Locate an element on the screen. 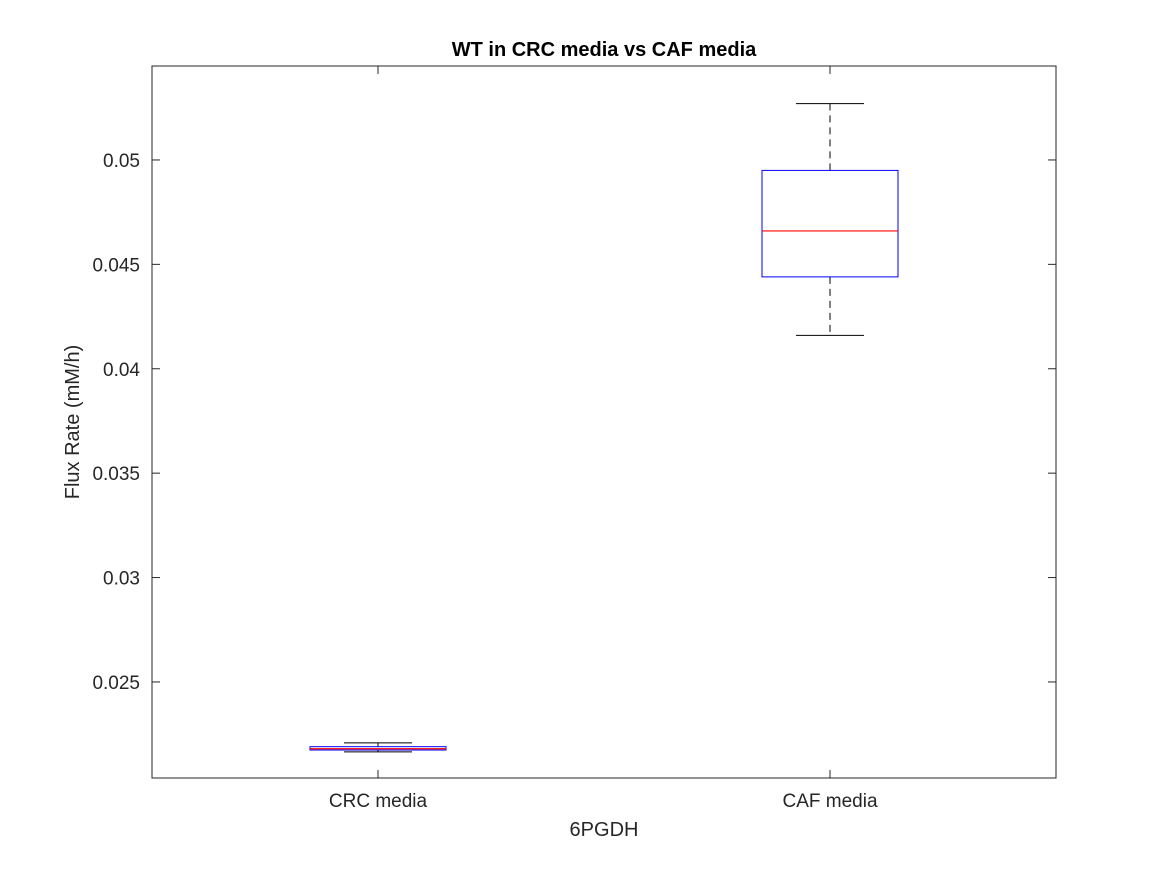  y-axis-label: Flux Rate (mM/h) is located at coordinates (73, 422).